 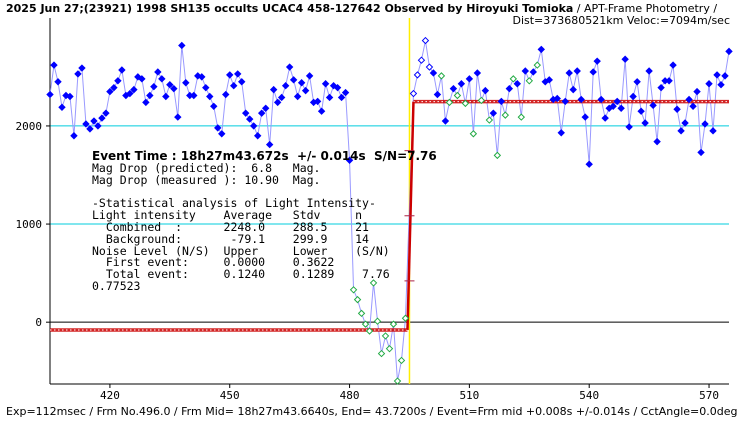 What do you see at coordinates (645, 8) in the screenshot?
I see `title-rest: / APT-Frame Photometry /` at bounding box center [645, 8].